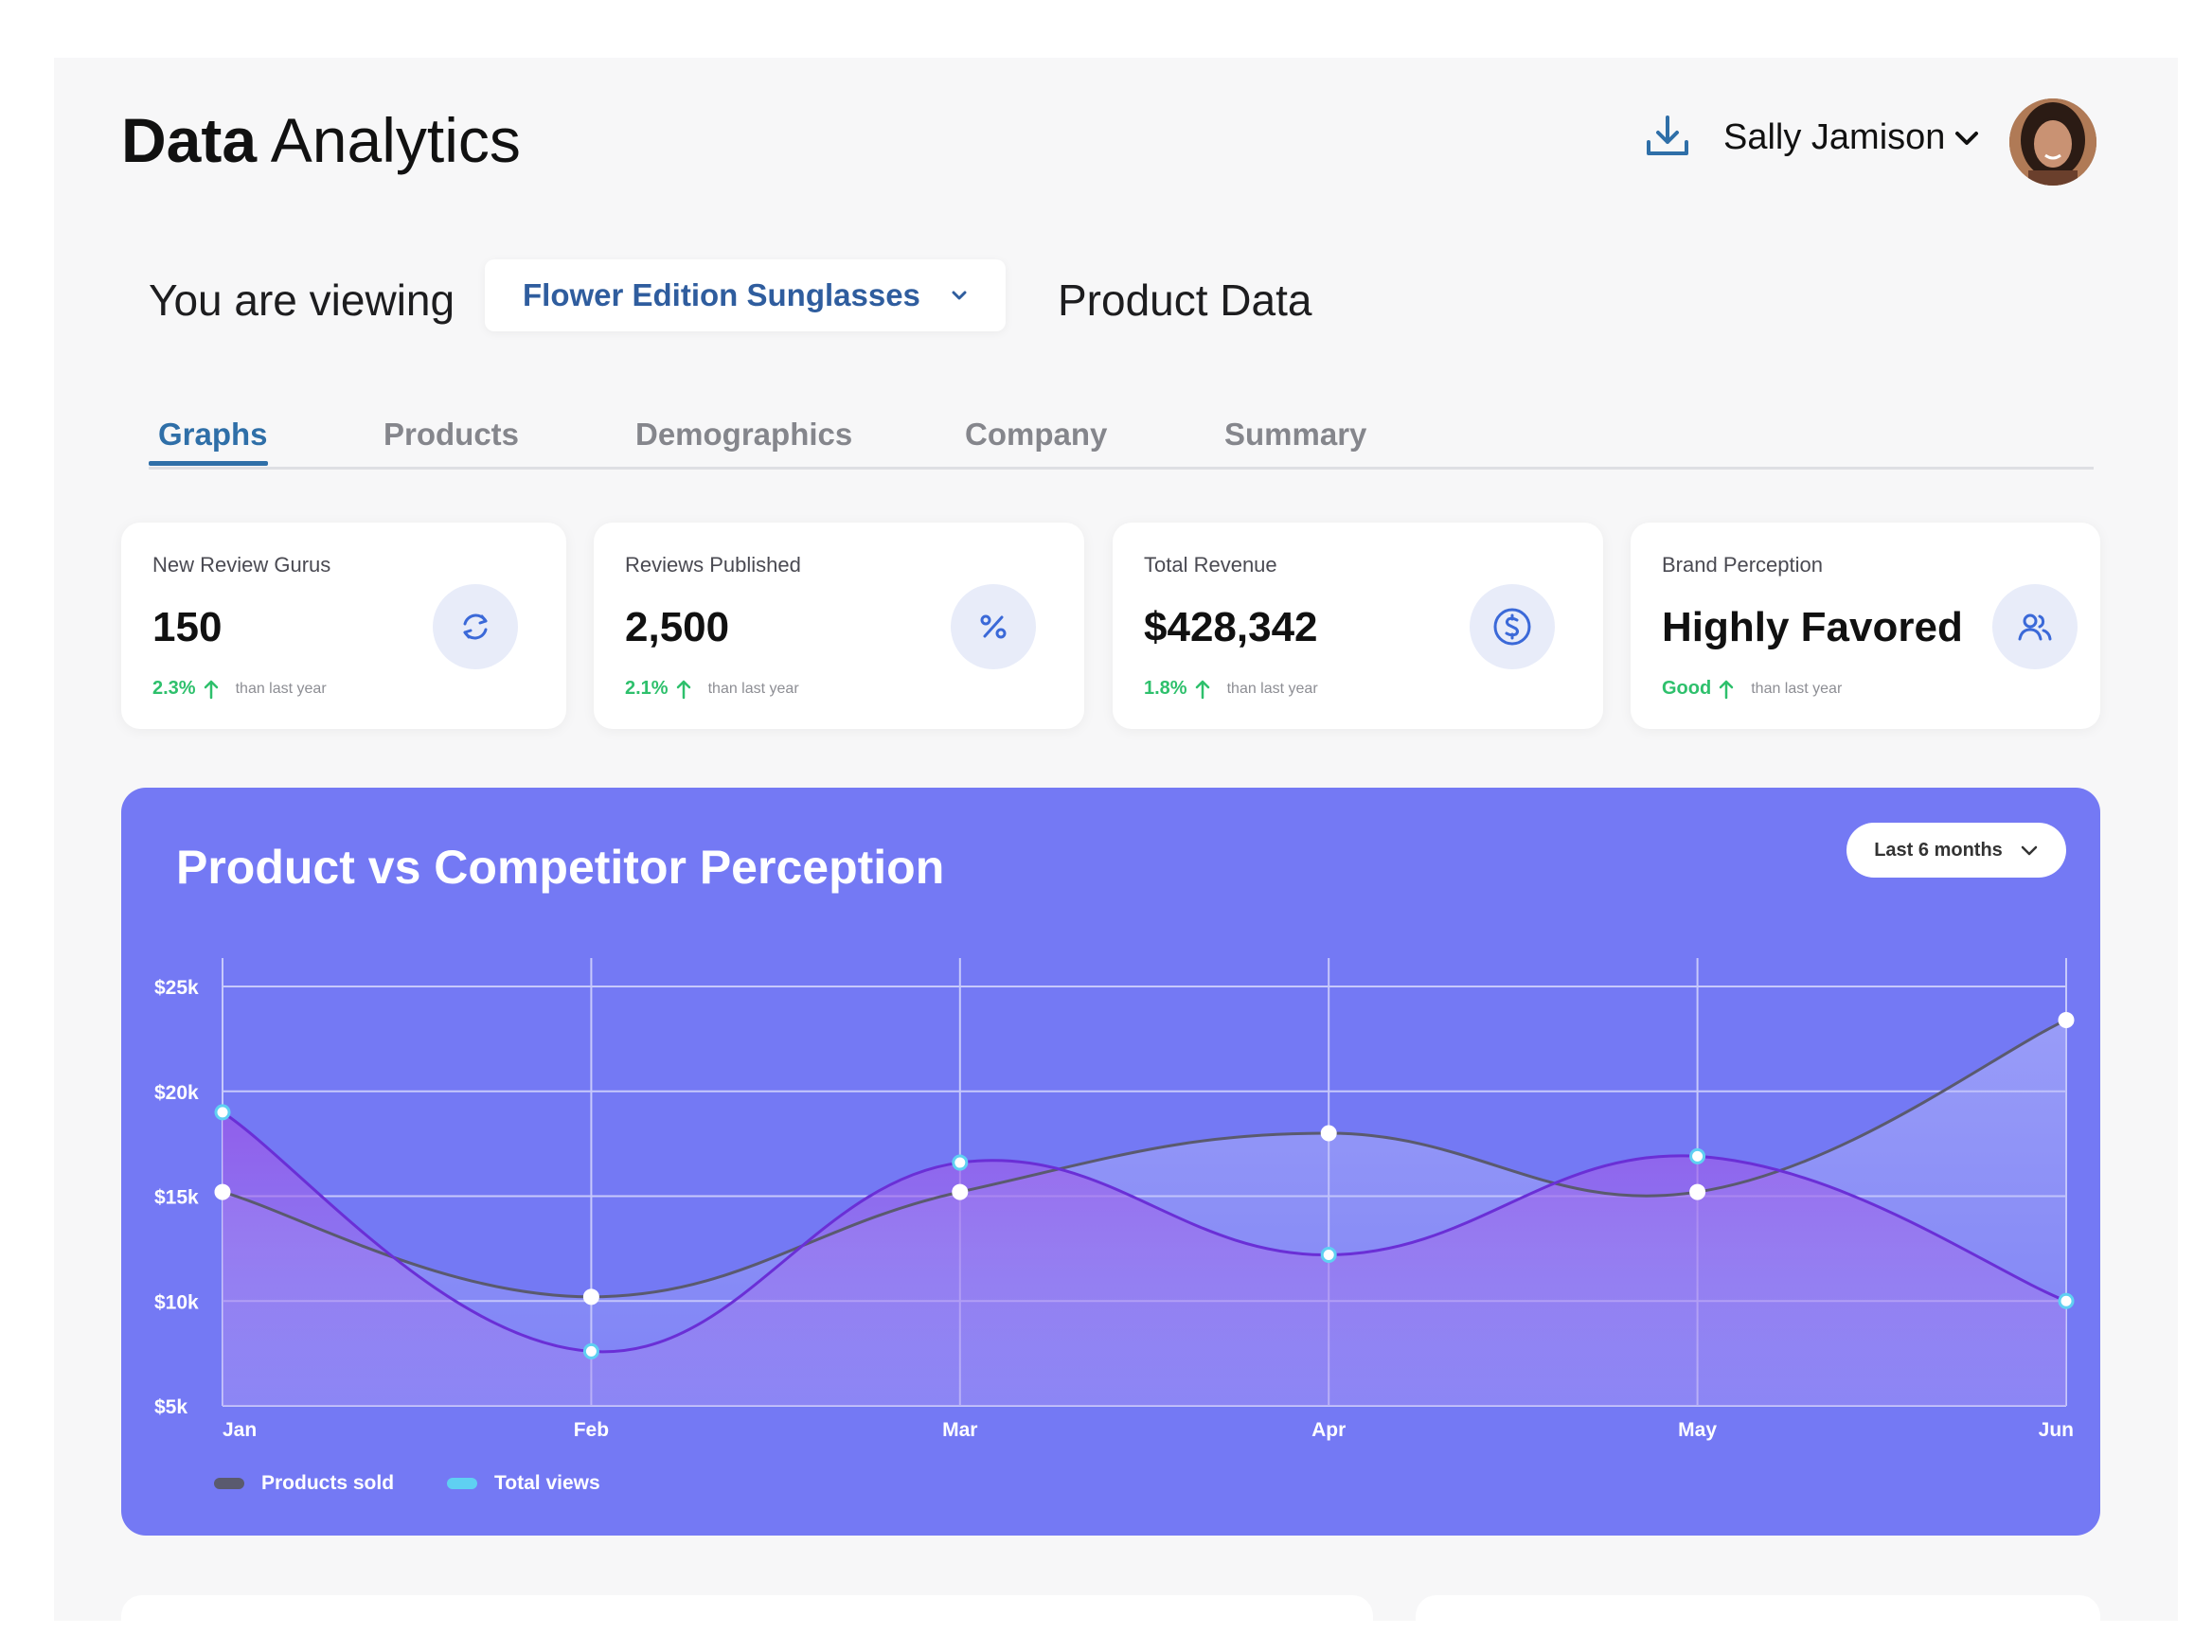 The height and width of the screenshot is (1652, 2212). Describe the element at coordinates (1742, 565) in the screenshot. I see `kpi-label: Brand Perception` at that location.